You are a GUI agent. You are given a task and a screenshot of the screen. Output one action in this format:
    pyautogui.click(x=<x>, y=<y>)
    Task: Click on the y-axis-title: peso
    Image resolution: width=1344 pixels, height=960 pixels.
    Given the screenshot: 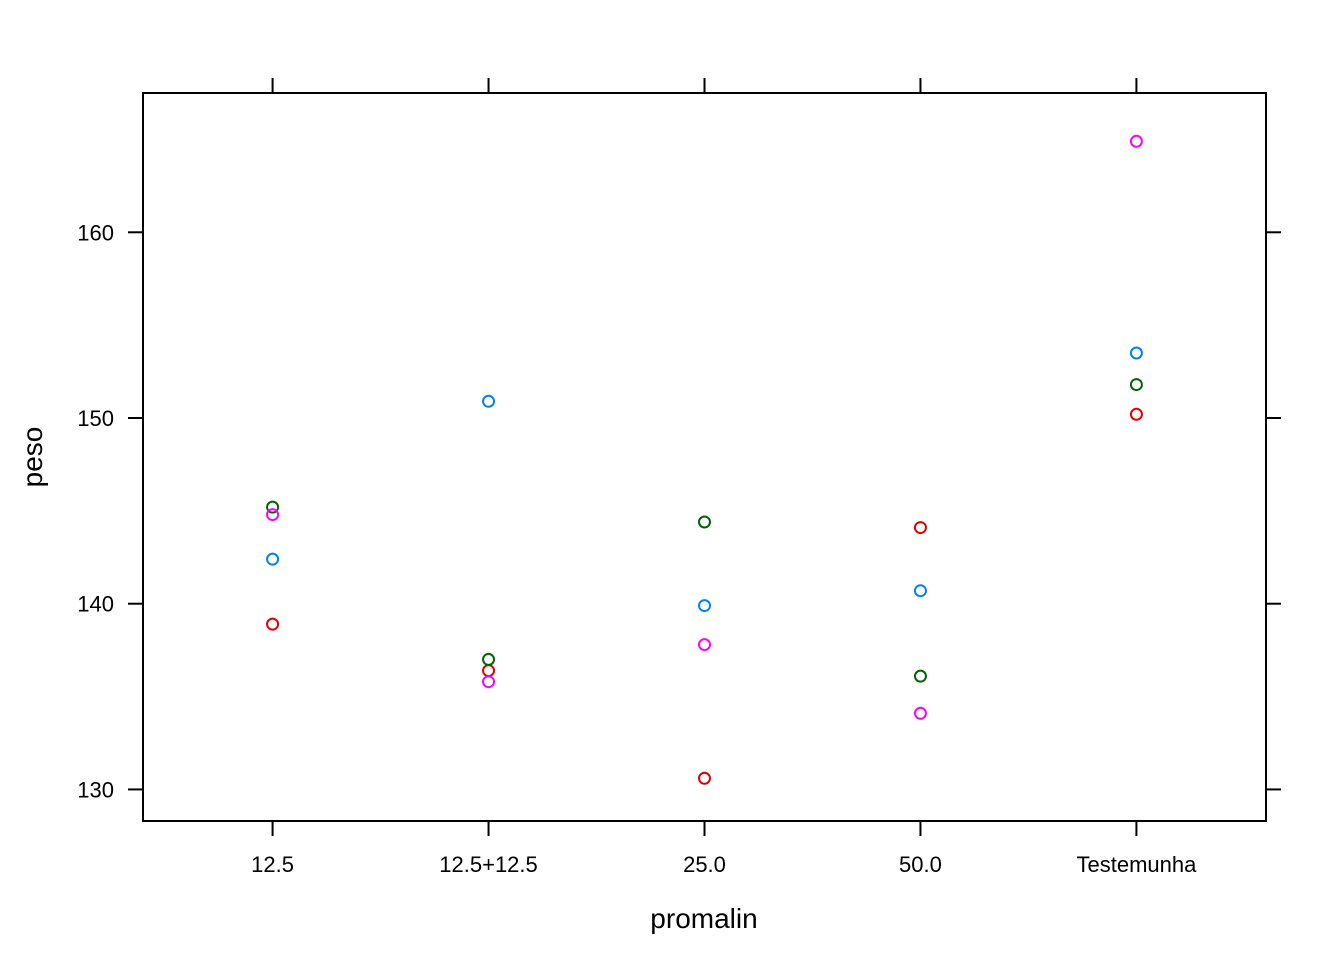 What is the action you would take?
    pyautogui.click(x=32, y=457)
    